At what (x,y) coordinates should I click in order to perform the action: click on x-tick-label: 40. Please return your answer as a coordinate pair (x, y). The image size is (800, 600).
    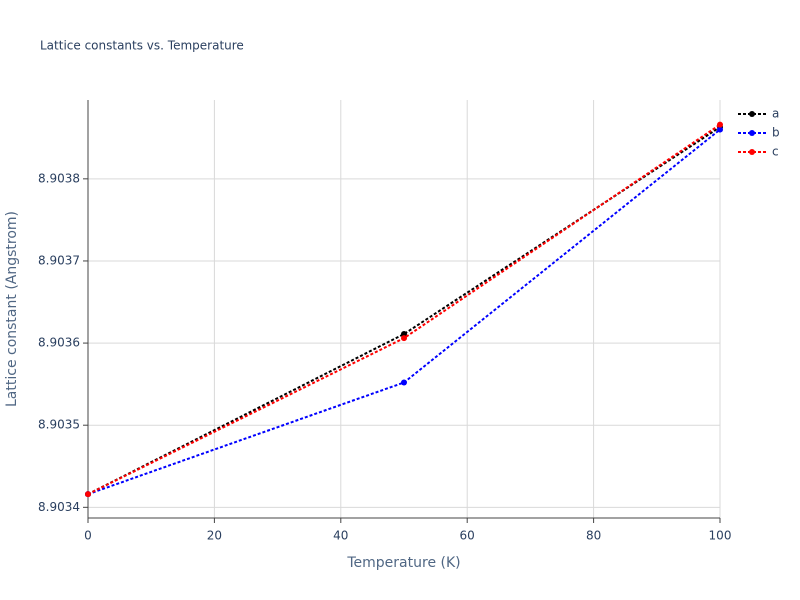
    Looking at the image, I should click on (340, 536).